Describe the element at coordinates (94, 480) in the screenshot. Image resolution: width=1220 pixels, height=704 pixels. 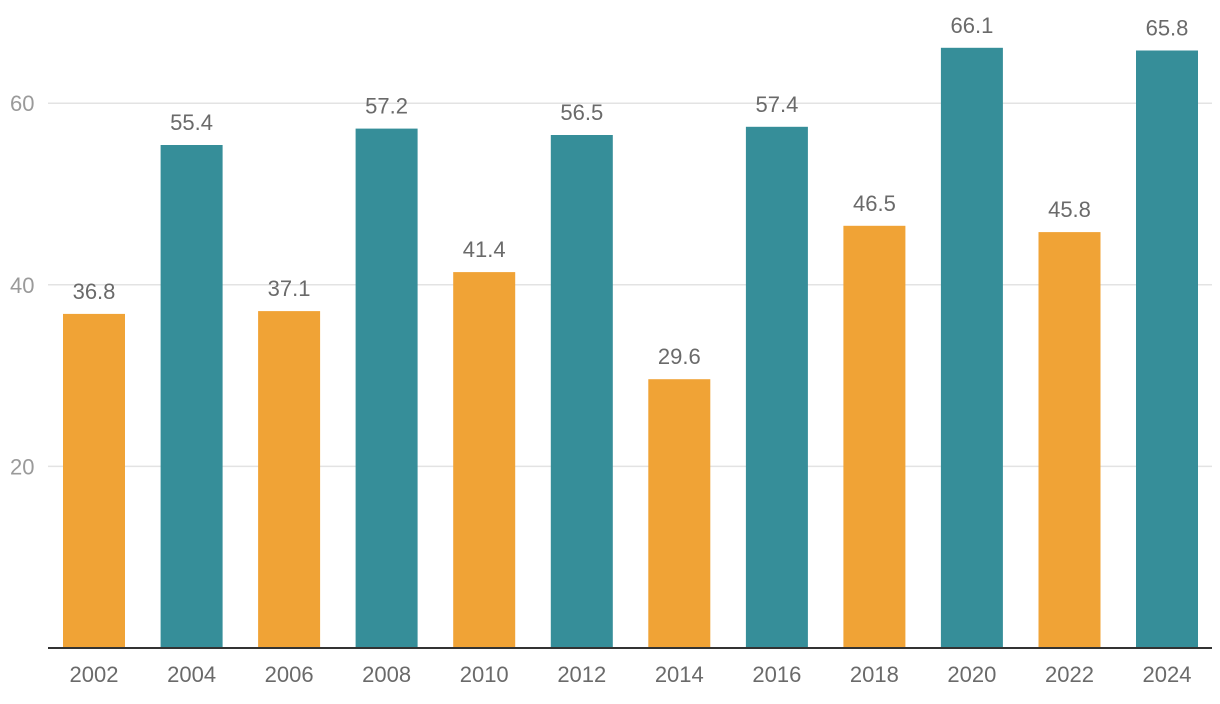
I see `bar-2002` at that location.